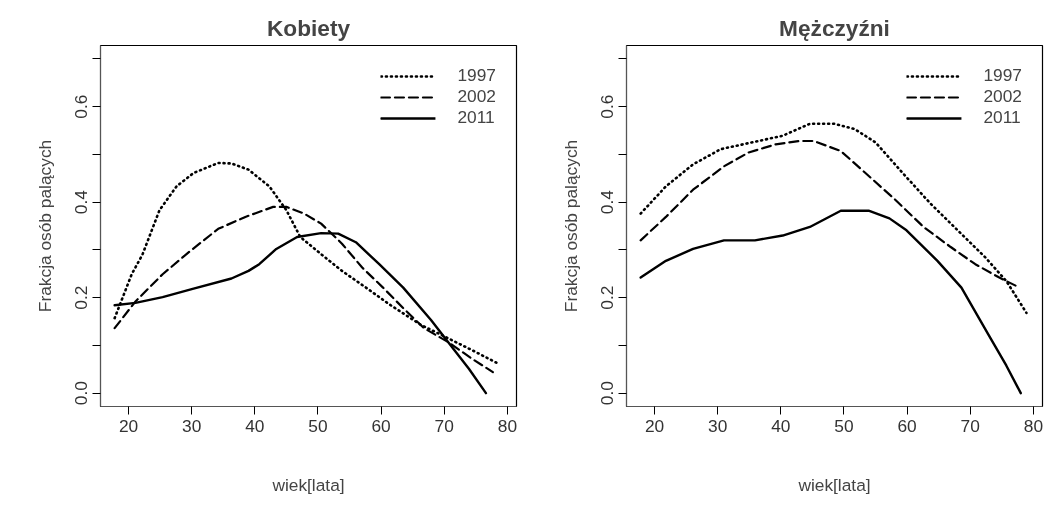 The width and height of the screenshot is (1052, 506). What do you see at coordinates (308, 27) in the screenshot?
I see `chart-title: Kobiety` at bounding box center [308, 27].